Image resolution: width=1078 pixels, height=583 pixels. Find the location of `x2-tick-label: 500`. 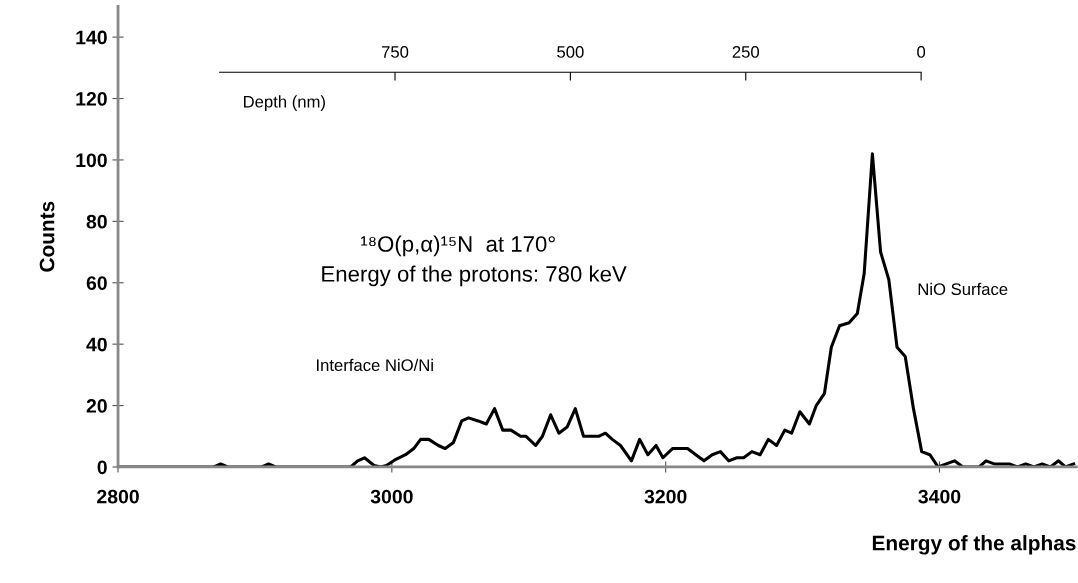

x2-tick-label: 500 is located at coordinates (570, 52).